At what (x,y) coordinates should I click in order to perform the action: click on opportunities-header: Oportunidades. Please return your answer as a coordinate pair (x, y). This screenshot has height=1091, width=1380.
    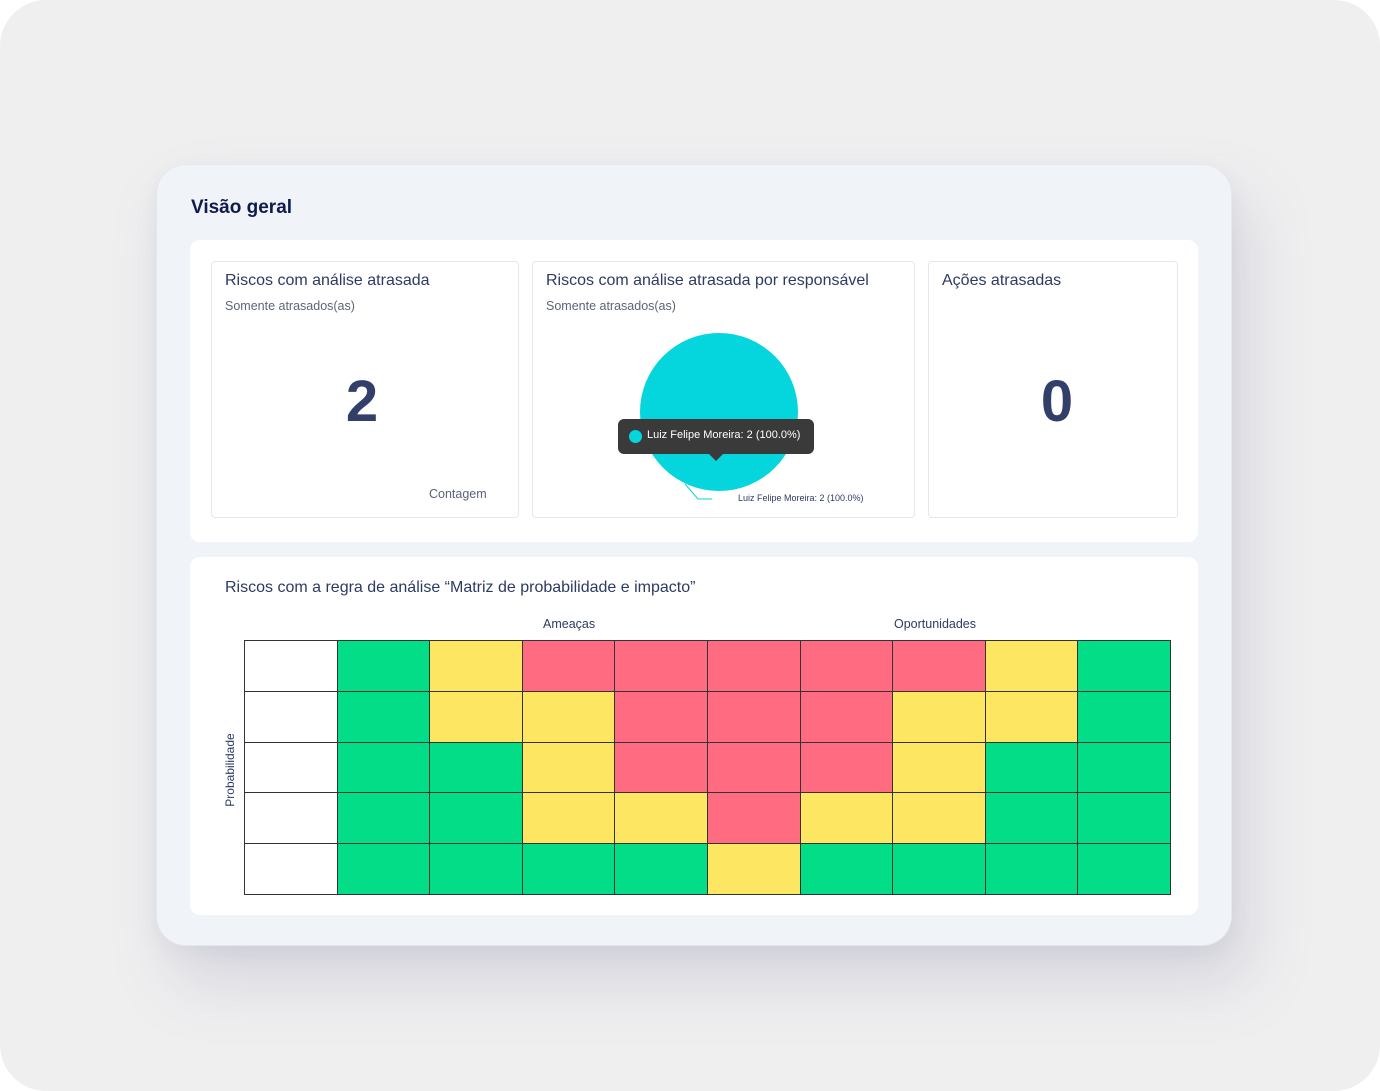
    Looking at the image, I should click on (935, 624).